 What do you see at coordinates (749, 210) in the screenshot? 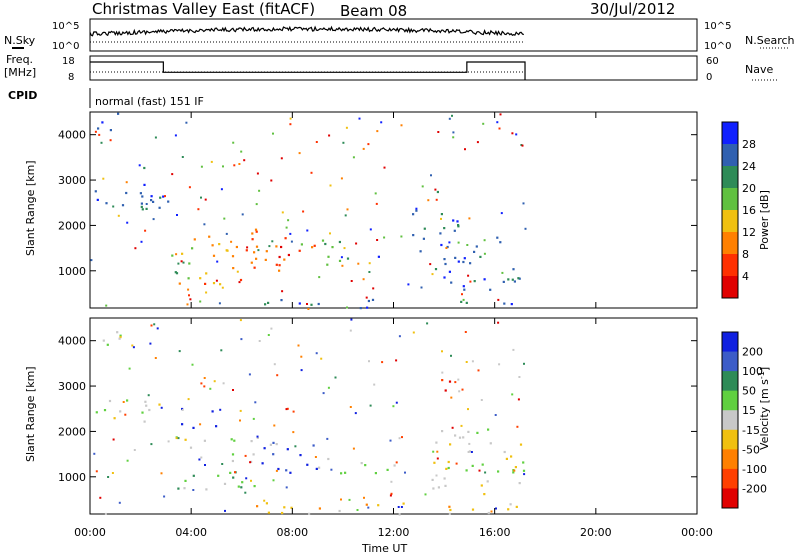
I see `power-colorbar-tick: 16` at bounding box center [749, 210].